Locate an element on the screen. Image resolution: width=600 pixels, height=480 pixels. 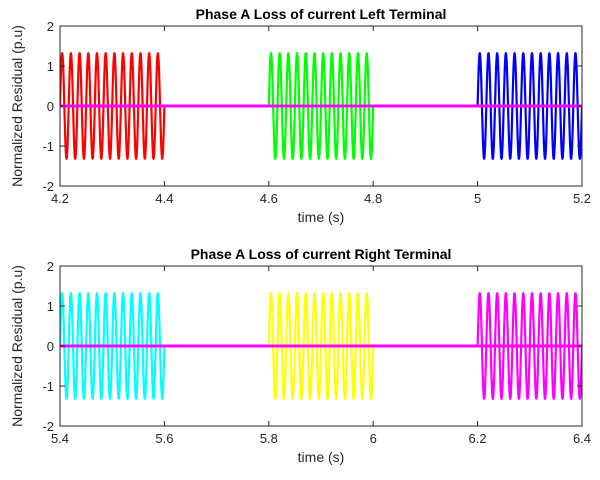
x-tick-label: 5 is located at coordinates (477, 198).